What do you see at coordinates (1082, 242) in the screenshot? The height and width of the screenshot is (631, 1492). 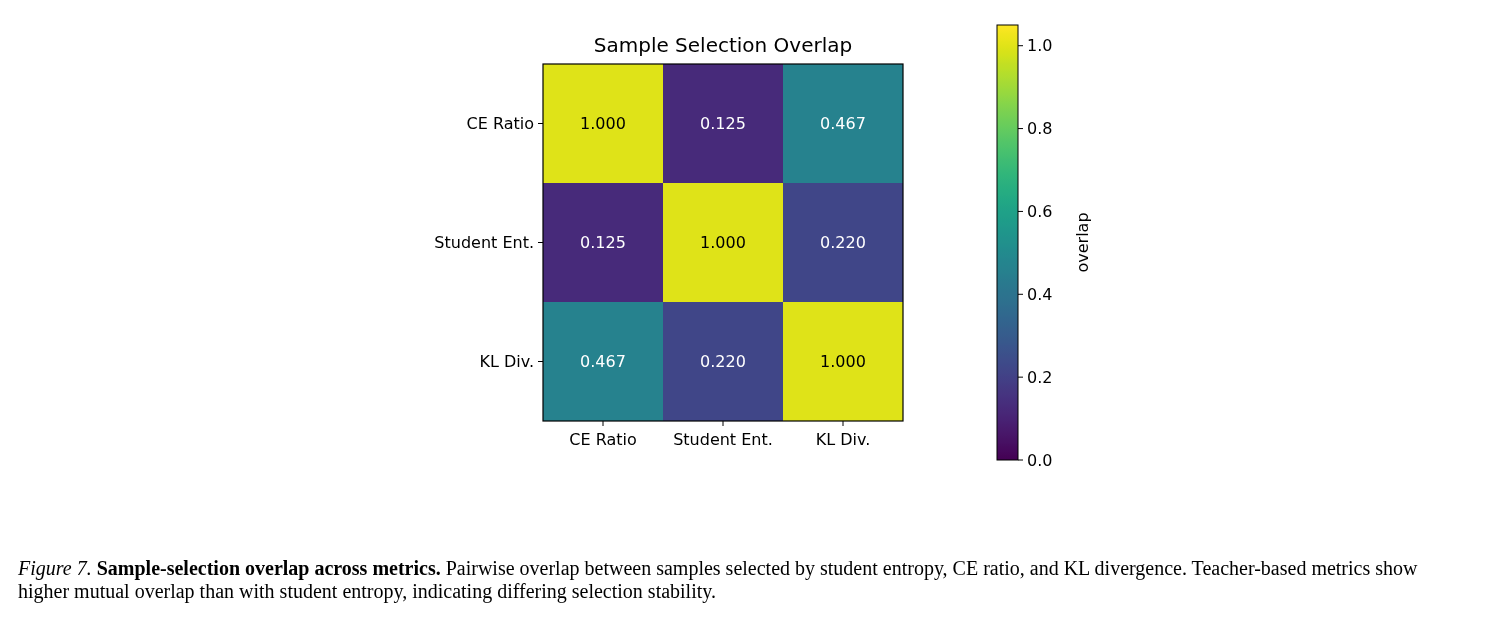 I see `color-bar-title: overlap` at bounding box center [1082, 242].